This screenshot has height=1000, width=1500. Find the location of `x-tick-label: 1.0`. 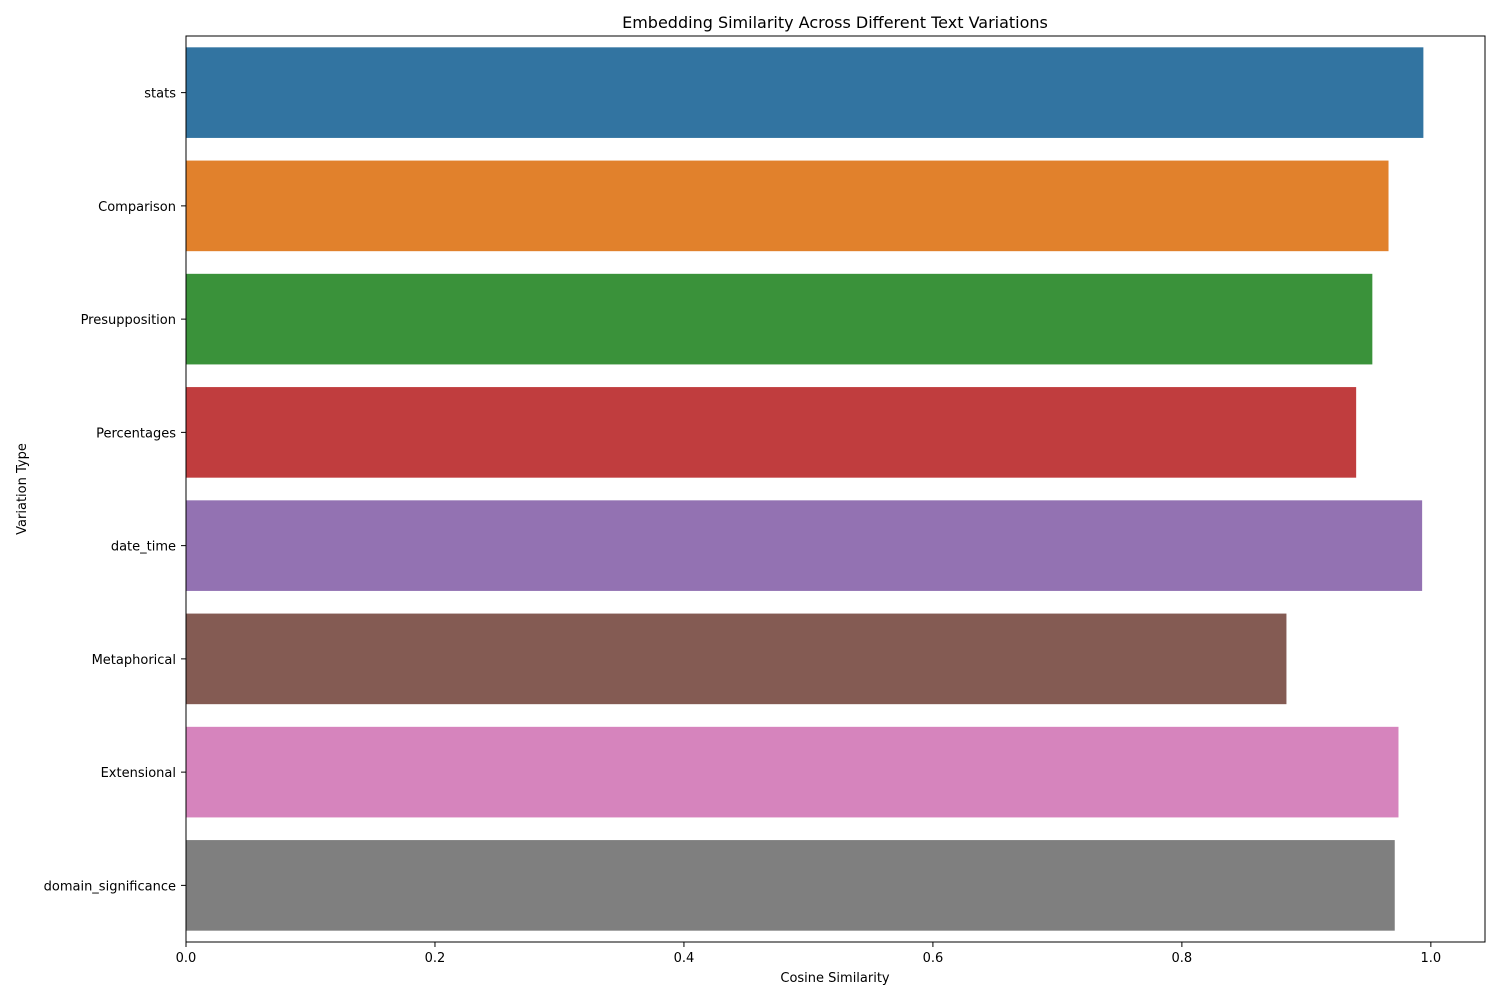

x-tick-label: 1.0 is located at coordinates (1431, 958).